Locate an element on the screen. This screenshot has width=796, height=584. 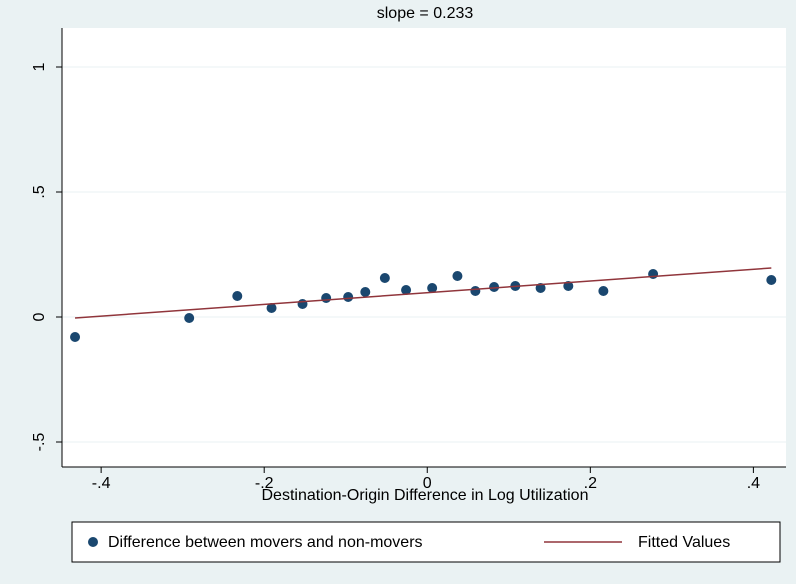
legend-label: Difference between movers and non-movers is located at coordinates (265, 542).